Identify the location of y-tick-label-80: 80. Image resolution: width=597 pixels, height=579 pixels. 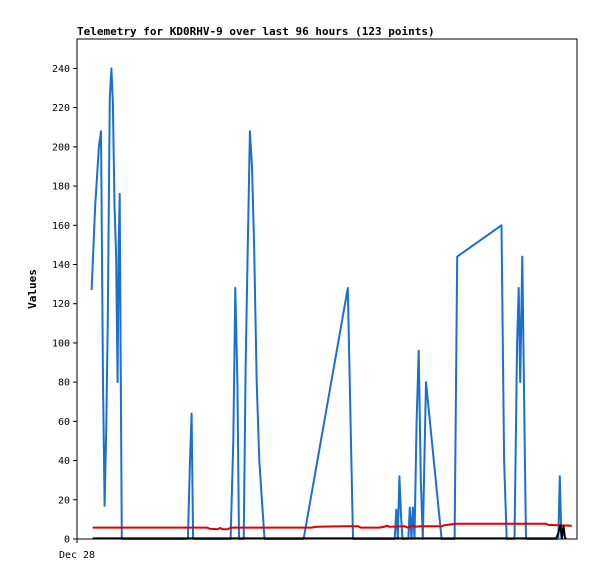
(64, 383).